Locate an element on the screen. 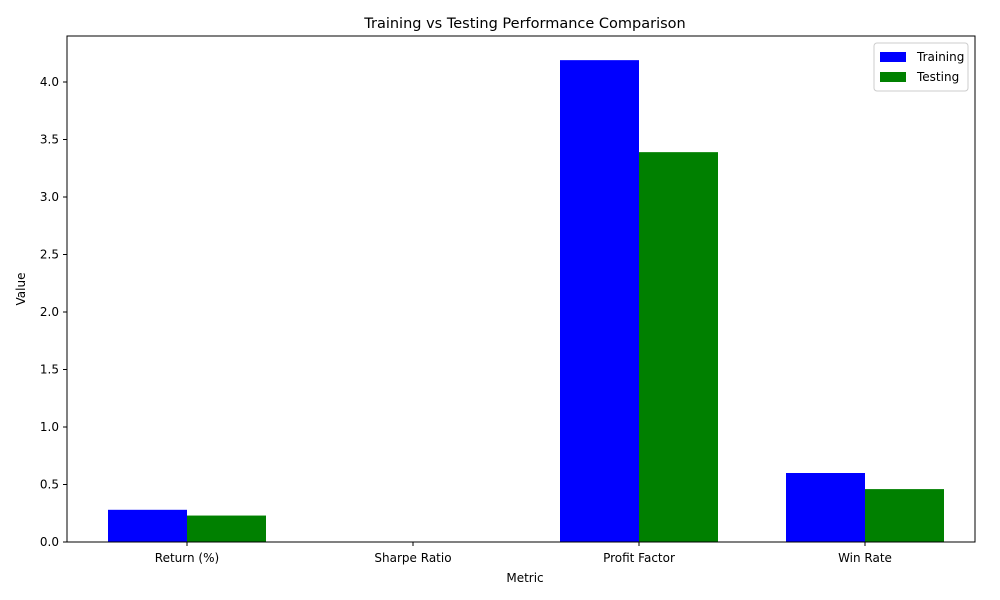  y-tick-label: 1.5 is located at coordinates (49, 370).